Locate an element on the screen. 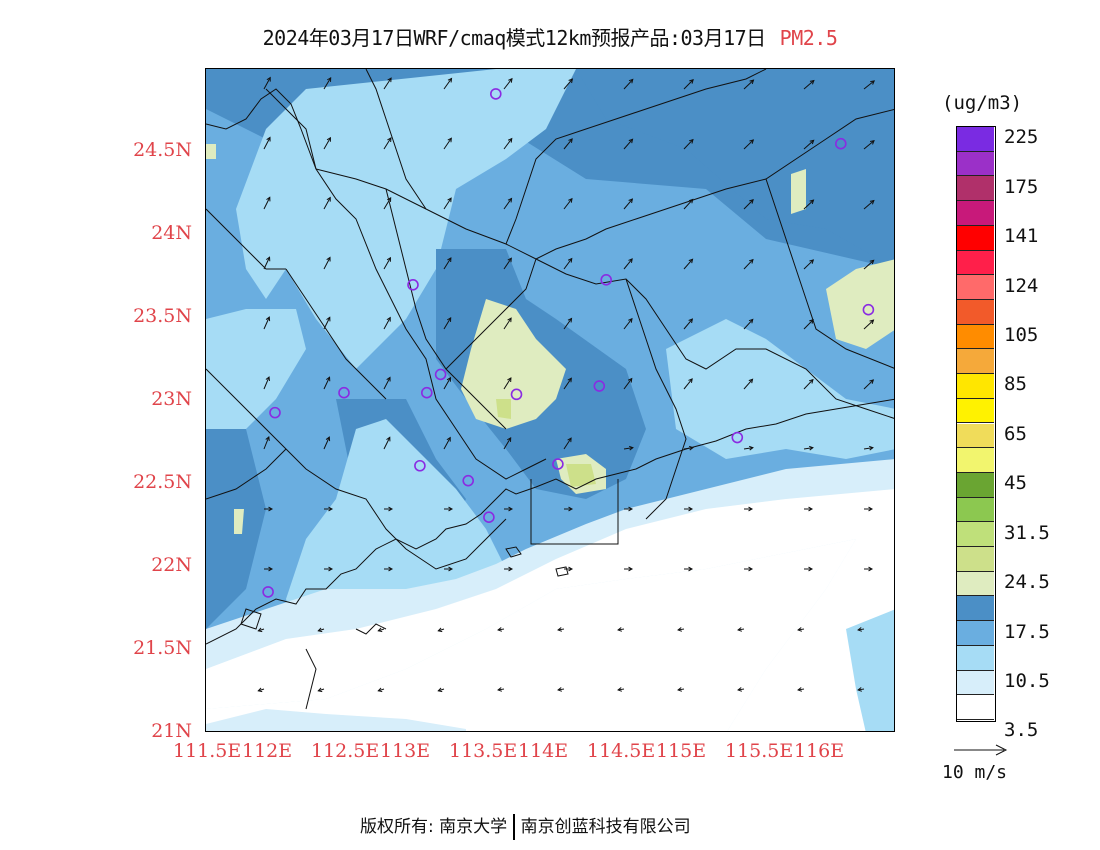  title-main: 2024年03月17日WRF/cmaq模式12km预报产品:03月17日 is located at coordinates (514, 38).